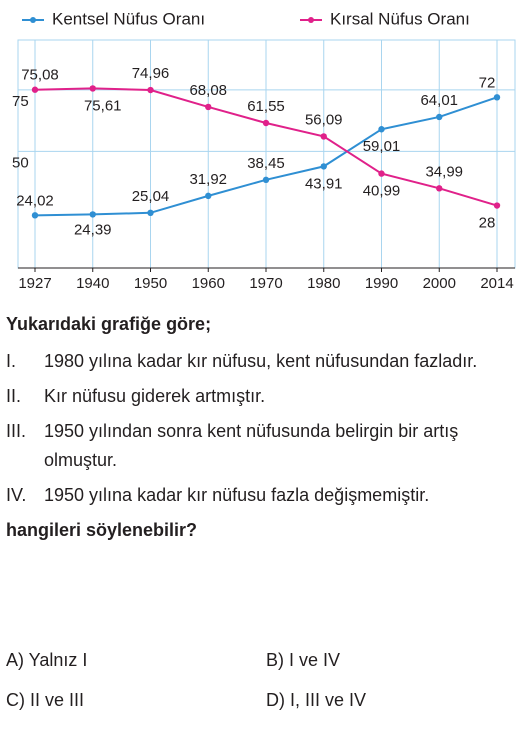 The height and width of the screenshot is (731, 531). I want to click on value-label: 61,55, so click(266, 106).